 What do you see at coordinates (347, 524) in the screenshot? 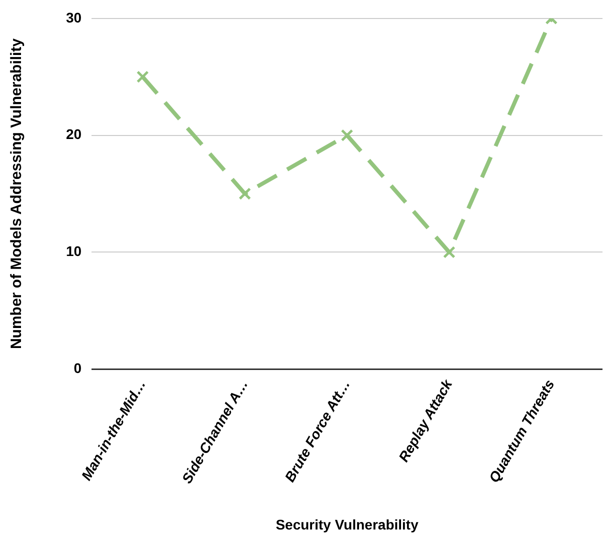
I see `x-axis-title: Security Vulnerability` at bounding box center [347, 524].